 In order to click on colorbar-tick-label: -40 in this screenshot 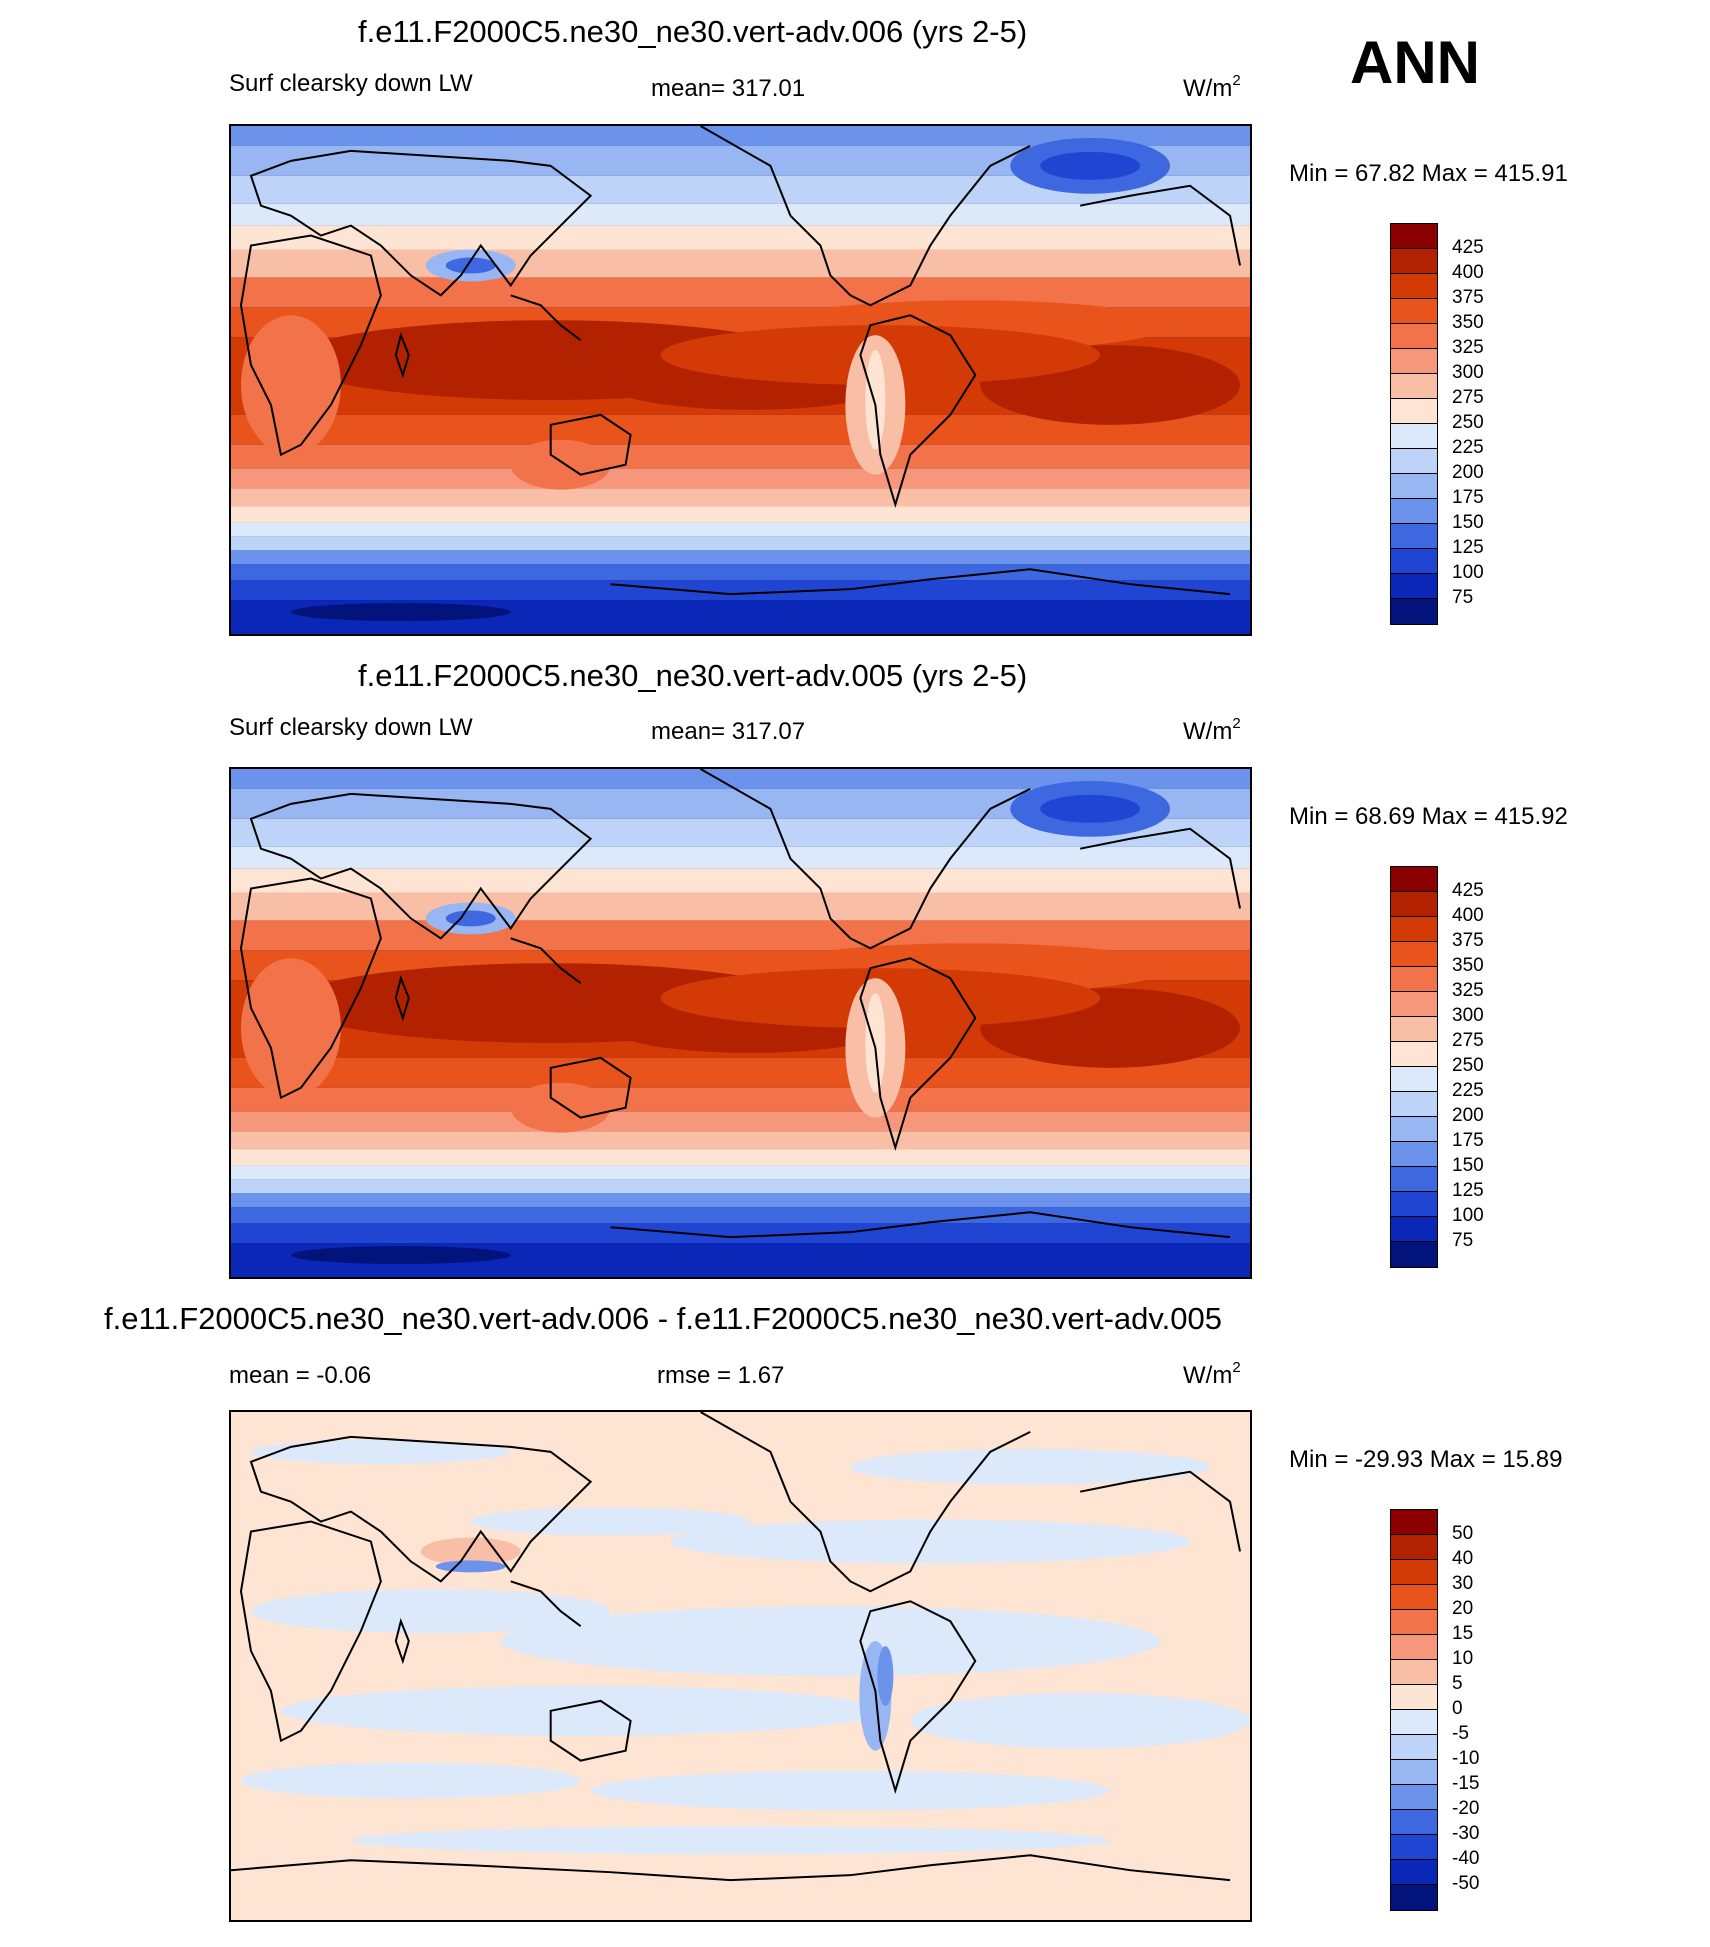, I will do `click(1466, 1858)`.